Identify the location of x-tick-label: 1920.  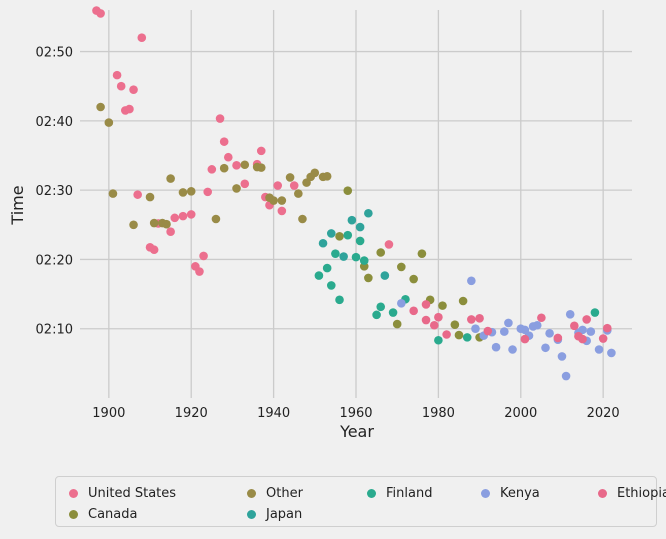
(191, 413).